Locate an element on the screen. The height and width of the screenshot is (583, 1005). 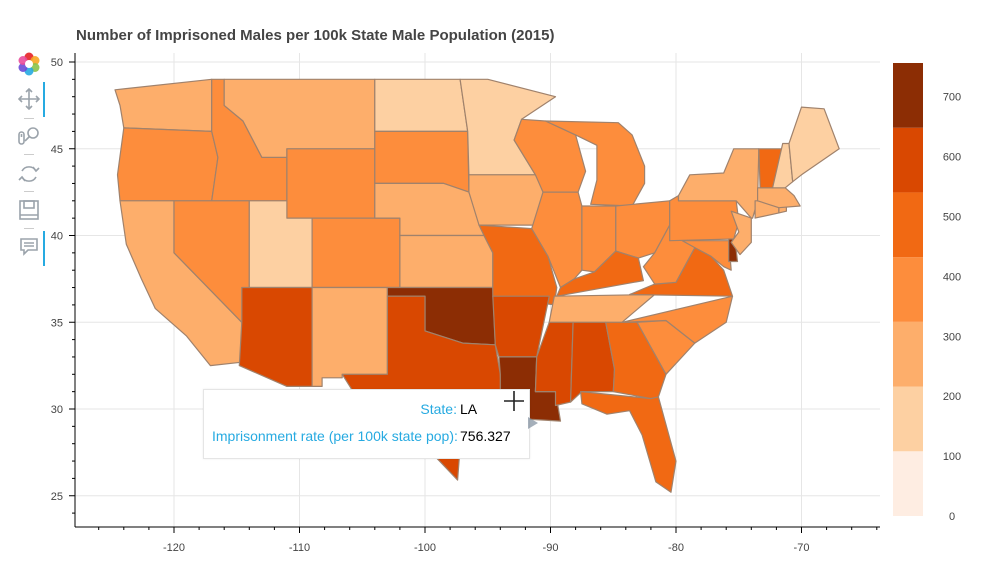
hover-icon is located at coordinates (29, 247).